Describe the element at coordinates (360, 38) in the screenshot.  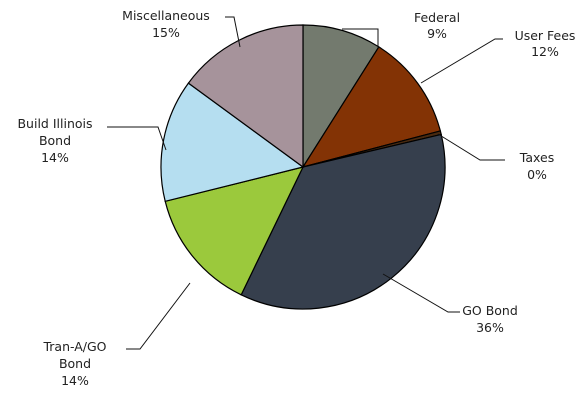
I see `leader-federal` at that location.